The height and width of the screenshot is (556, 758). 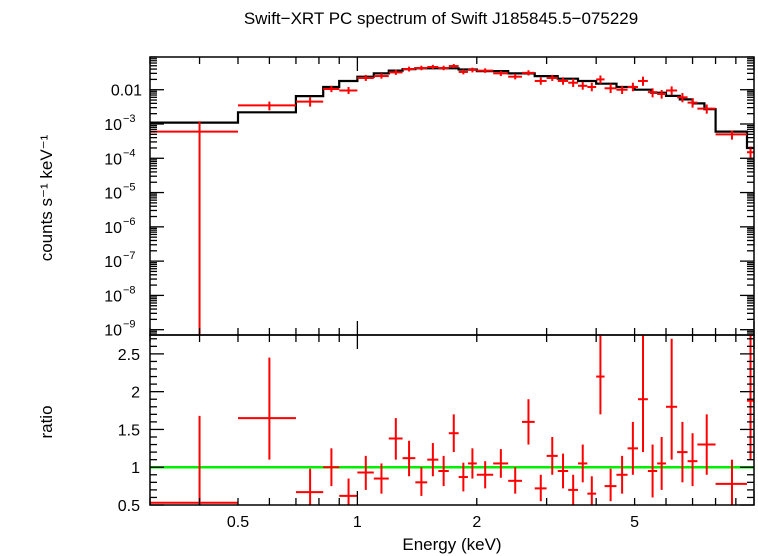 What do you see at coordinates (129, 188) in the screenshot?
I see `spectrum-y-tick-exponent: −5` at bounding box center [129, 188].